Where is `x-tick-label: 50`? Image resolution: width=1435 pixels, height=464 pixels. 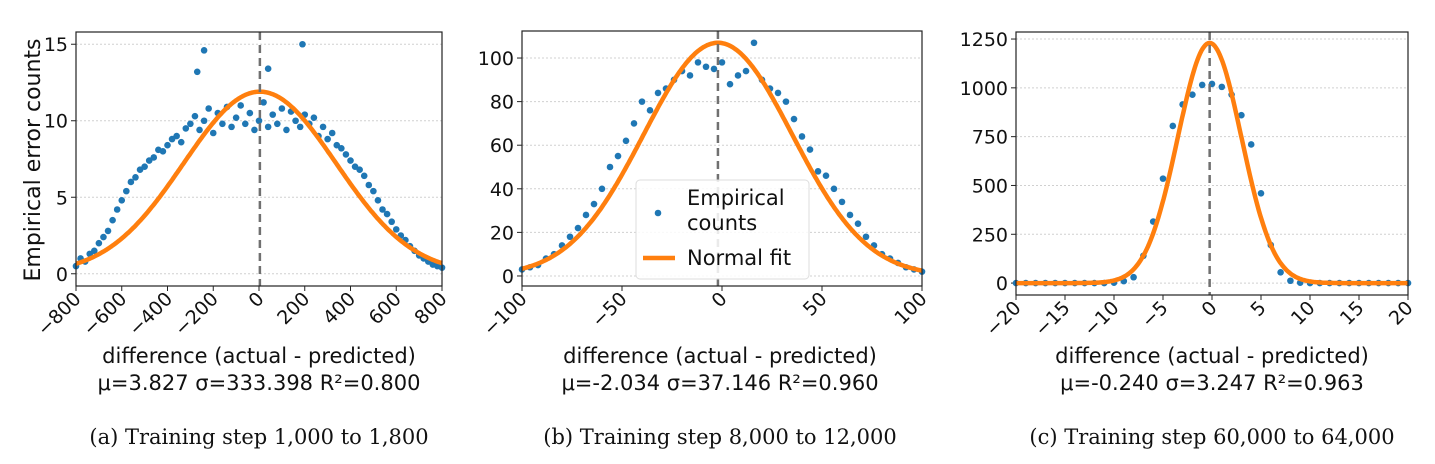 x-tick-label: 50 is located at coordinates (815, 304).